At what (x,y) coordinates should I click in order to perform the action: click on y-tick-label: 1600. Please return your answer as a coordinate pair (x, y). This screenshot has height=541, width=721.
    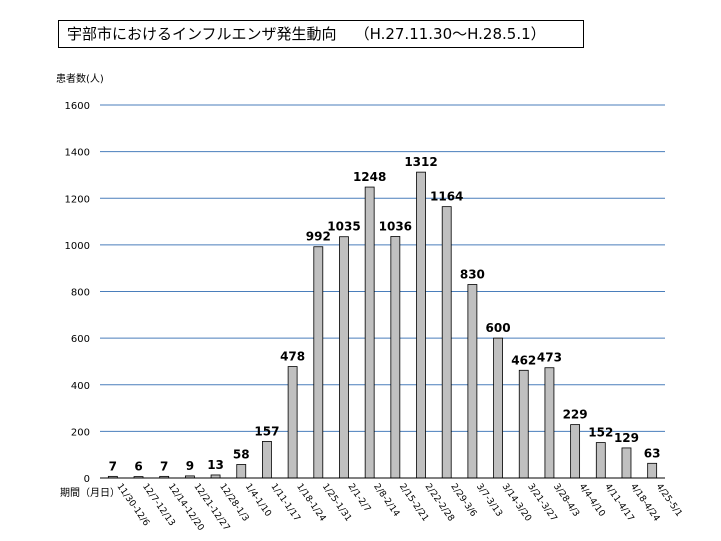
    Looking at the image, I should click on (77, 106).